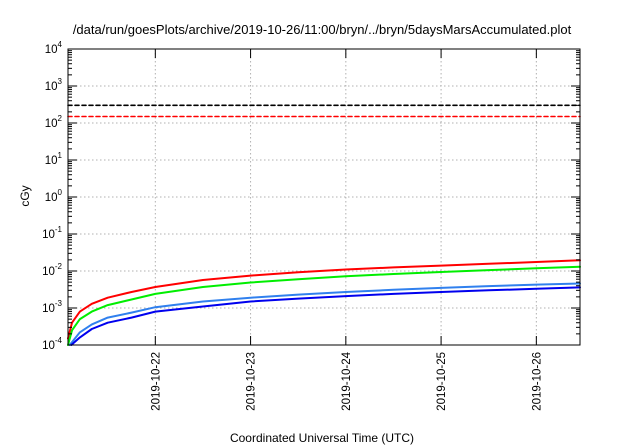 The height and width of the screenshot is (448, 640). Describe the element at coordinates (54, 48) in the screenshot. I see `y-tick-label: 10⁴` at that location.